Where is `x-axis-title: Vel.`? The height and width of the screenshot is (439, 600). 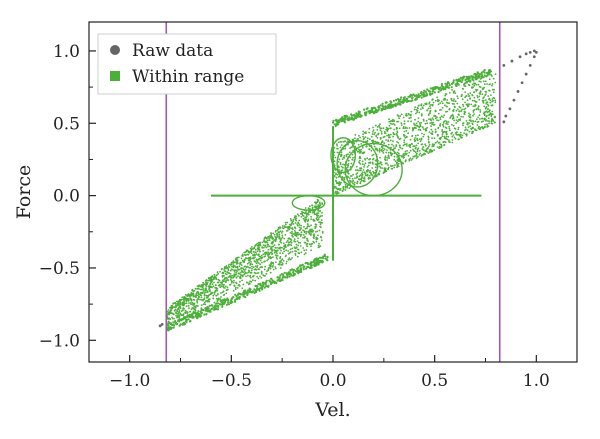 x-axis-title: Vel. is located at coordinates (332, 410).